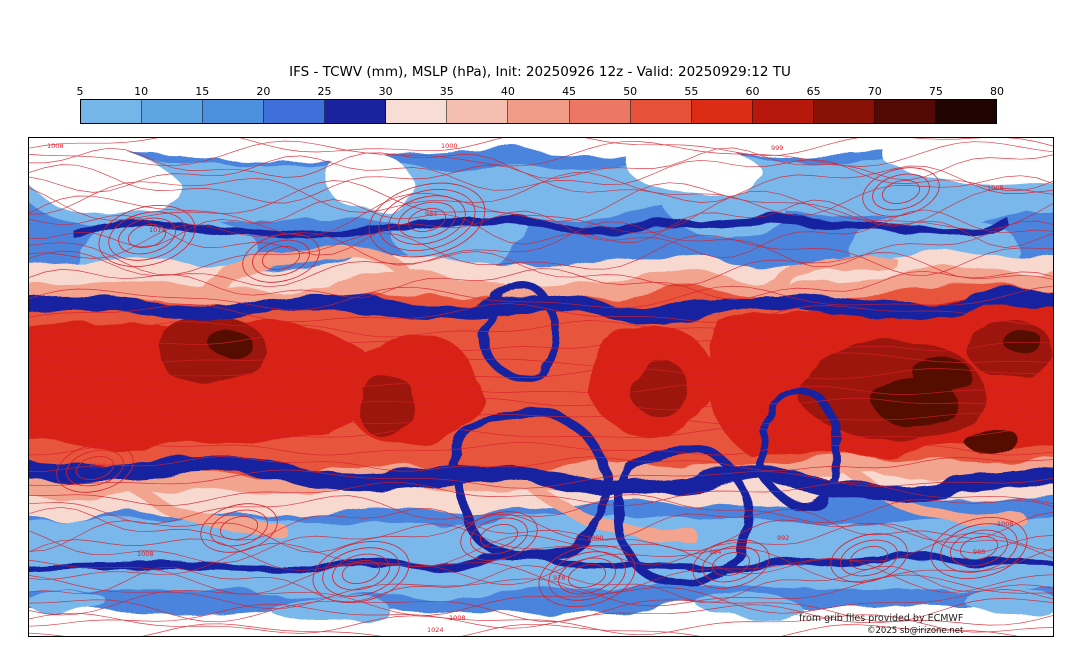  What do you see at coordinates (202, 91) in the screenshot?
I see `colorbar-tick: 15` at bounding box center [202, 91].